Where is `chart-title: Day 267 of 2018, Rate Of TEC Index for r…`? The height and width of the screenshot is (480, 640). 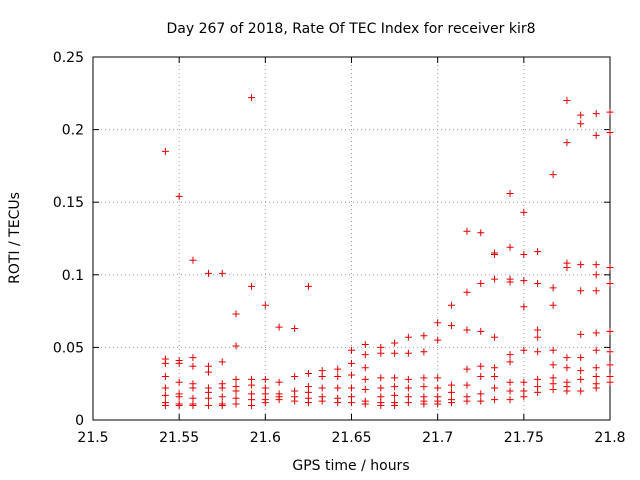
chart-title: Day 267 of 2018, Rate Of TEC Index for r… is located at coordinates (350, 29).